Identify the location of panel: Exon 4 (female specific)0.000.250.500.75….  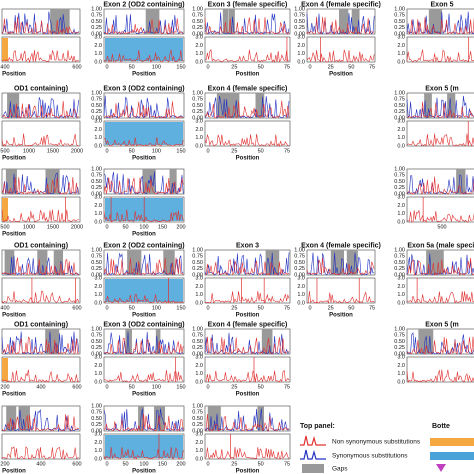
(241, 359).